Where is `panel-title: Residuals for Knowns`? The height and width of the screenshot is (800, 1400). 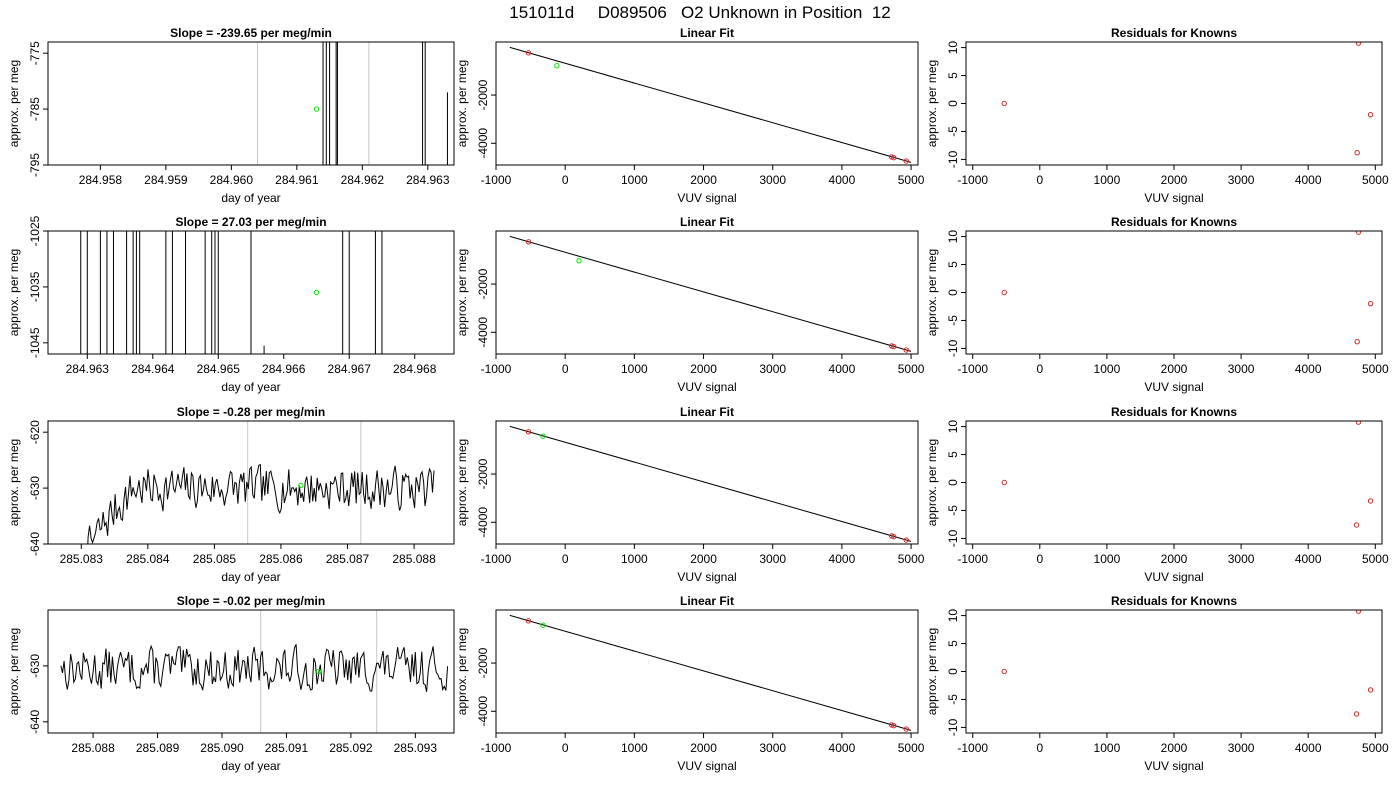 panel-title: Residuals for Knowns is located at coordinates (1174, 33).